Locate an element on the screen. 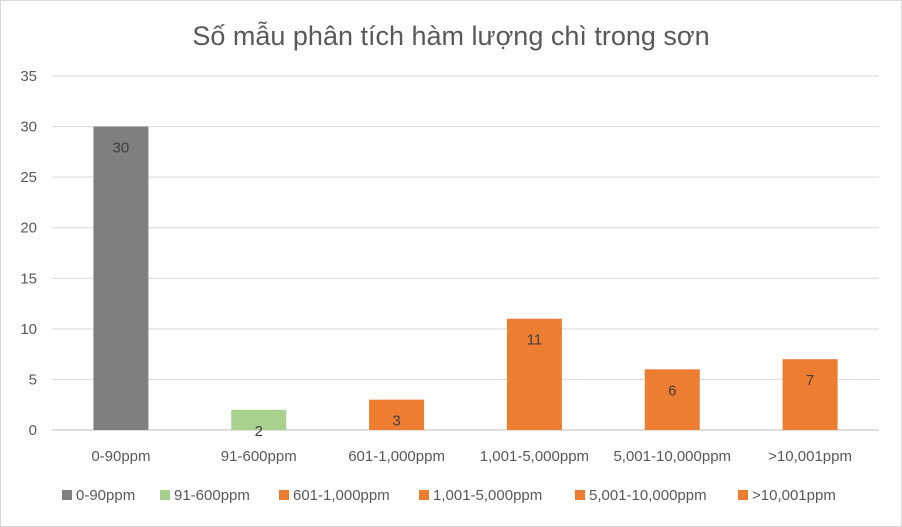 This screenshot has height=527, width=902. y-tick-label: 35 is located at coordinates (28, 76).